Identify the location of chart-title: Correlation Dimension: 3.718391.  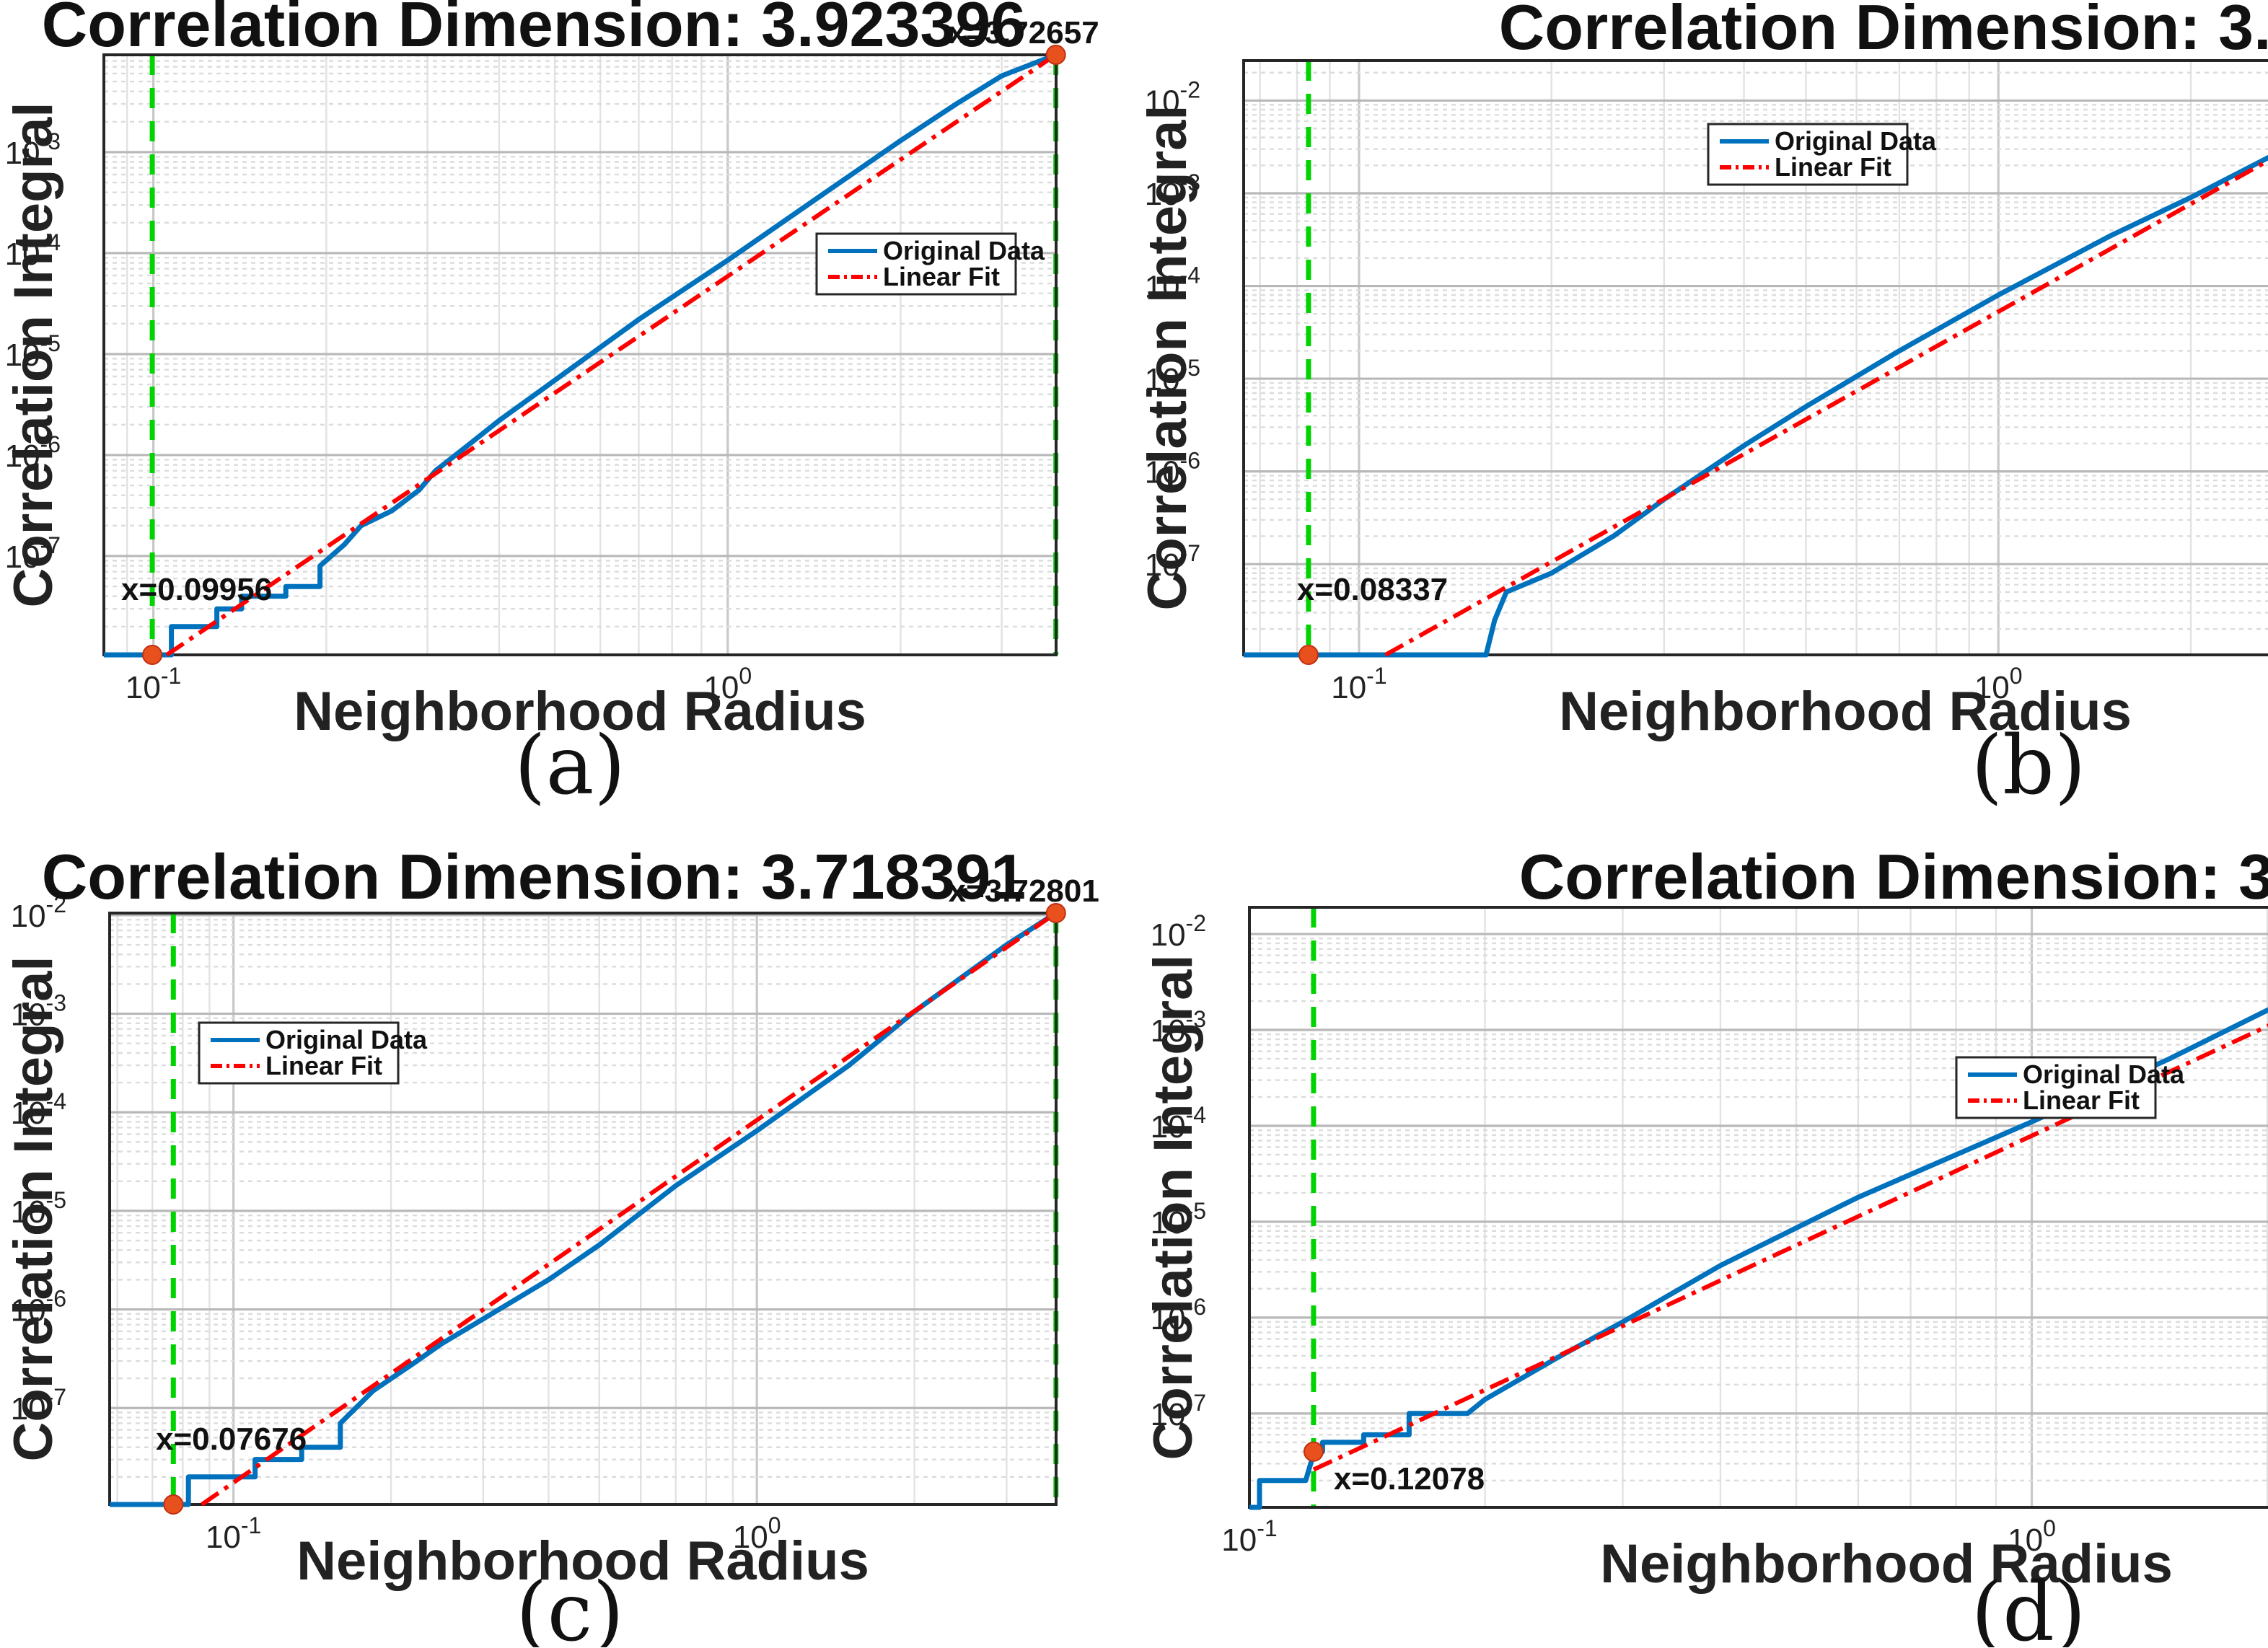
(534, 876).